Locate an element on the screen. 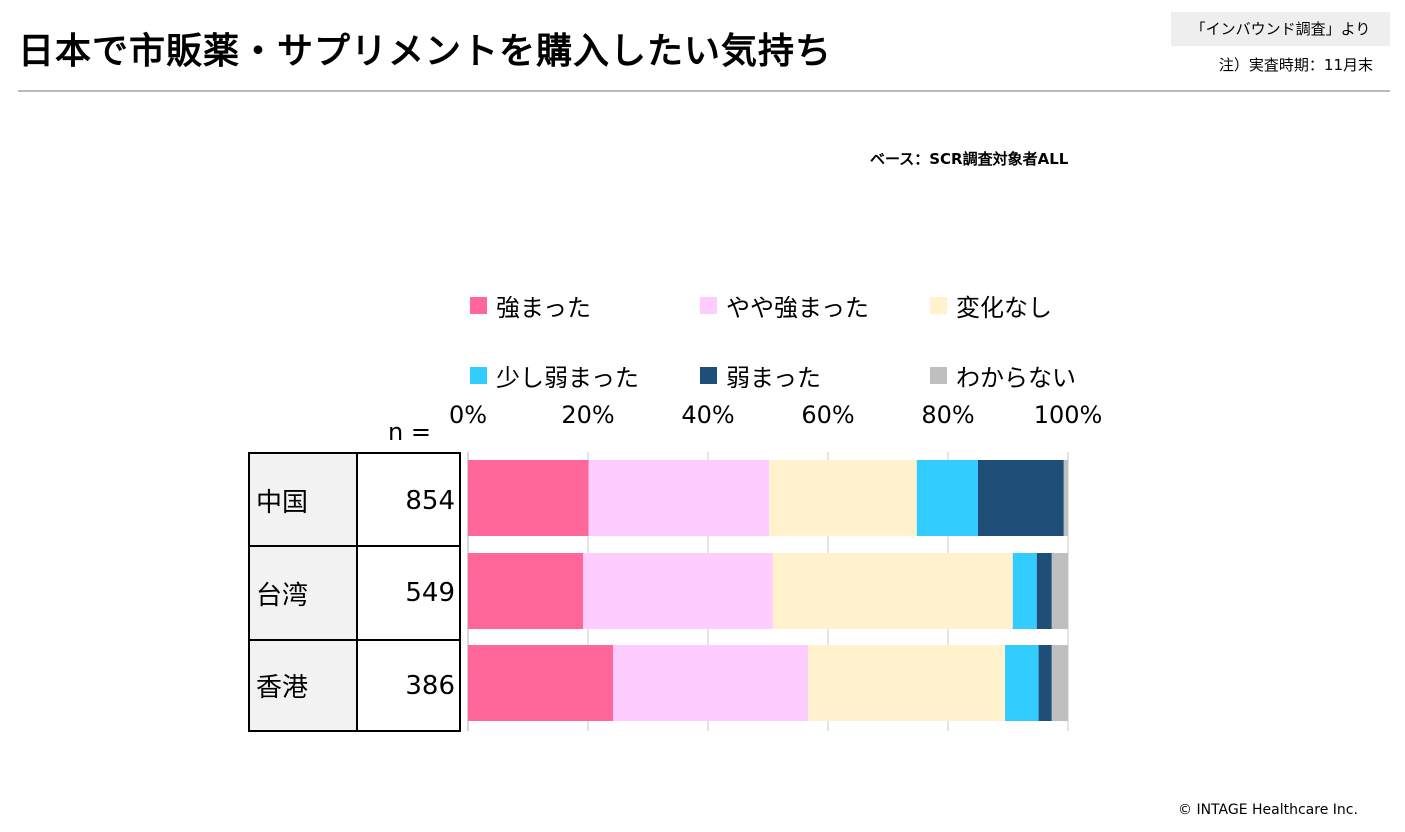 This screenshot has height=832, width=1405. sample-size: 854 is located at coordinates (430, 500).